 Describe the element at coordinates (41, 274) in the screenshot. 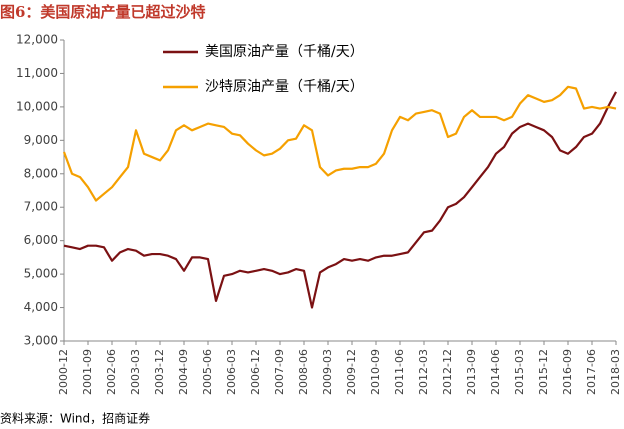

I see `y-tick-label: 5,000` at that location.